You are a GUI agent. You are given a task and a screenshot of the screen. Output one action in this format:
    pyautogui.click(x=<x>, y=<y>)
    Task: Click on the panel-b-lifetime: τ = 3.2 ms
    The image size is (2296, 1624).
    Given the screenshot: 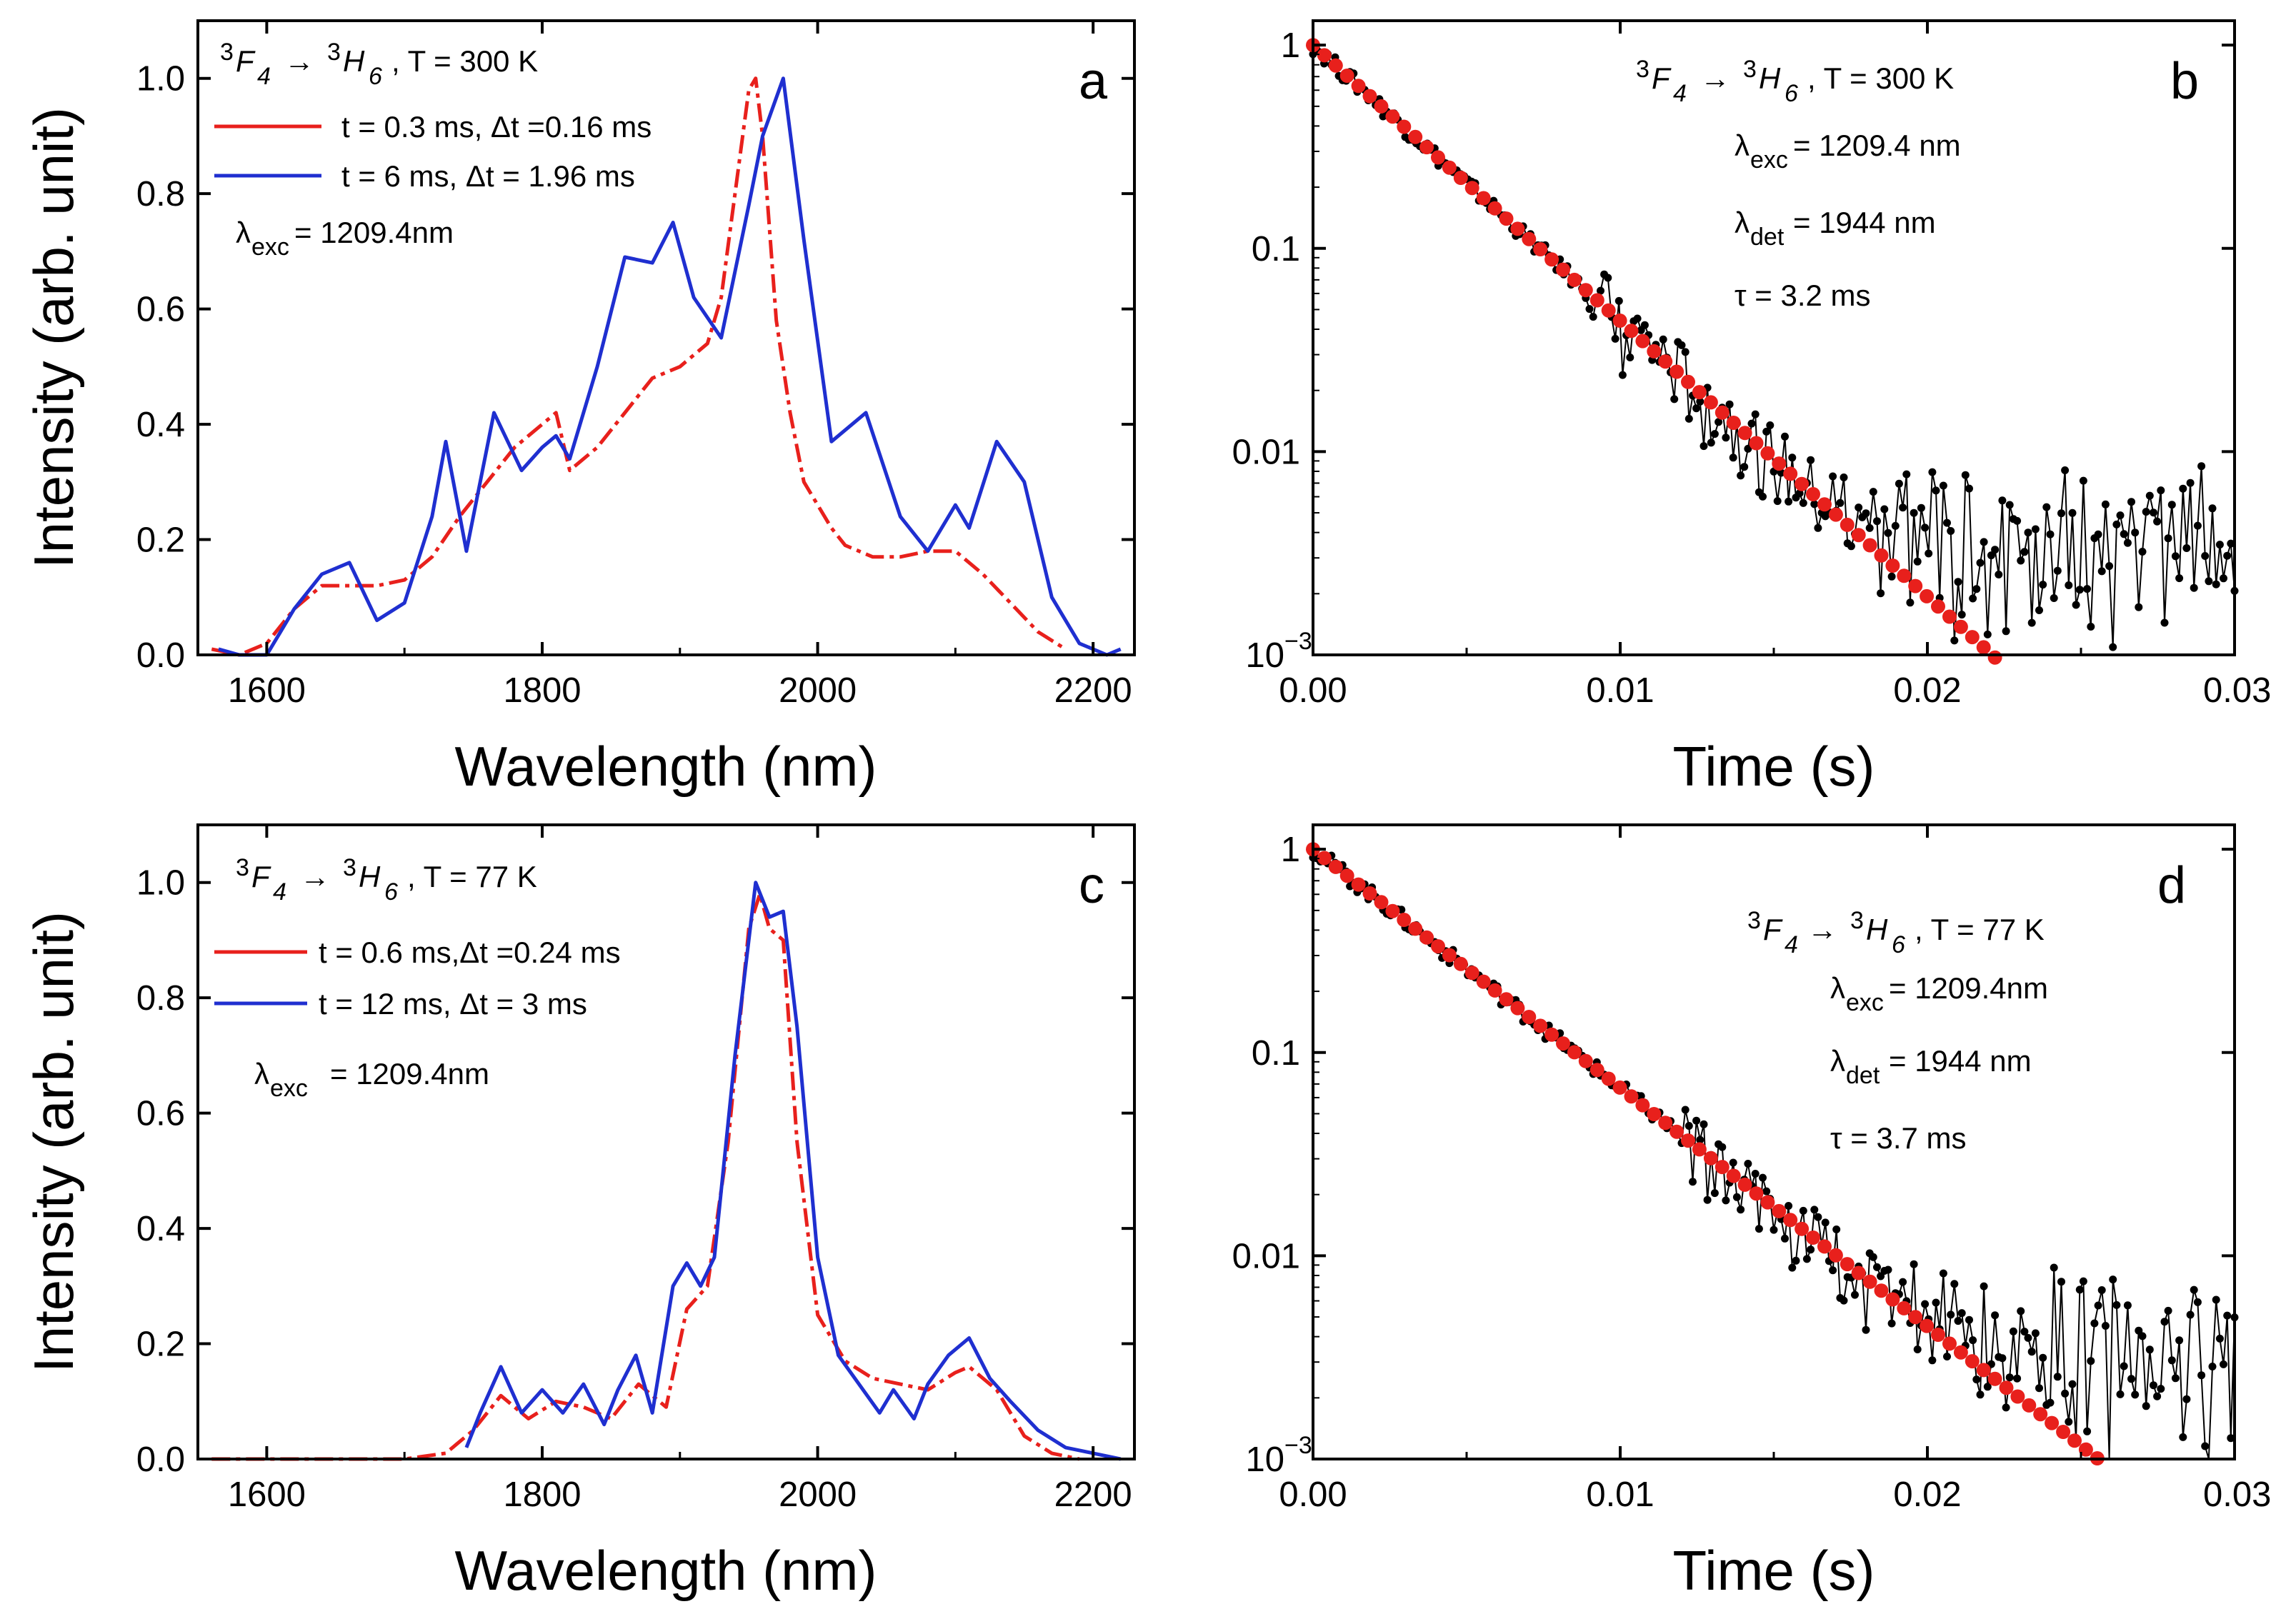 What is the action you would take?
    pyautogui.click(x=1803, y=295)
    